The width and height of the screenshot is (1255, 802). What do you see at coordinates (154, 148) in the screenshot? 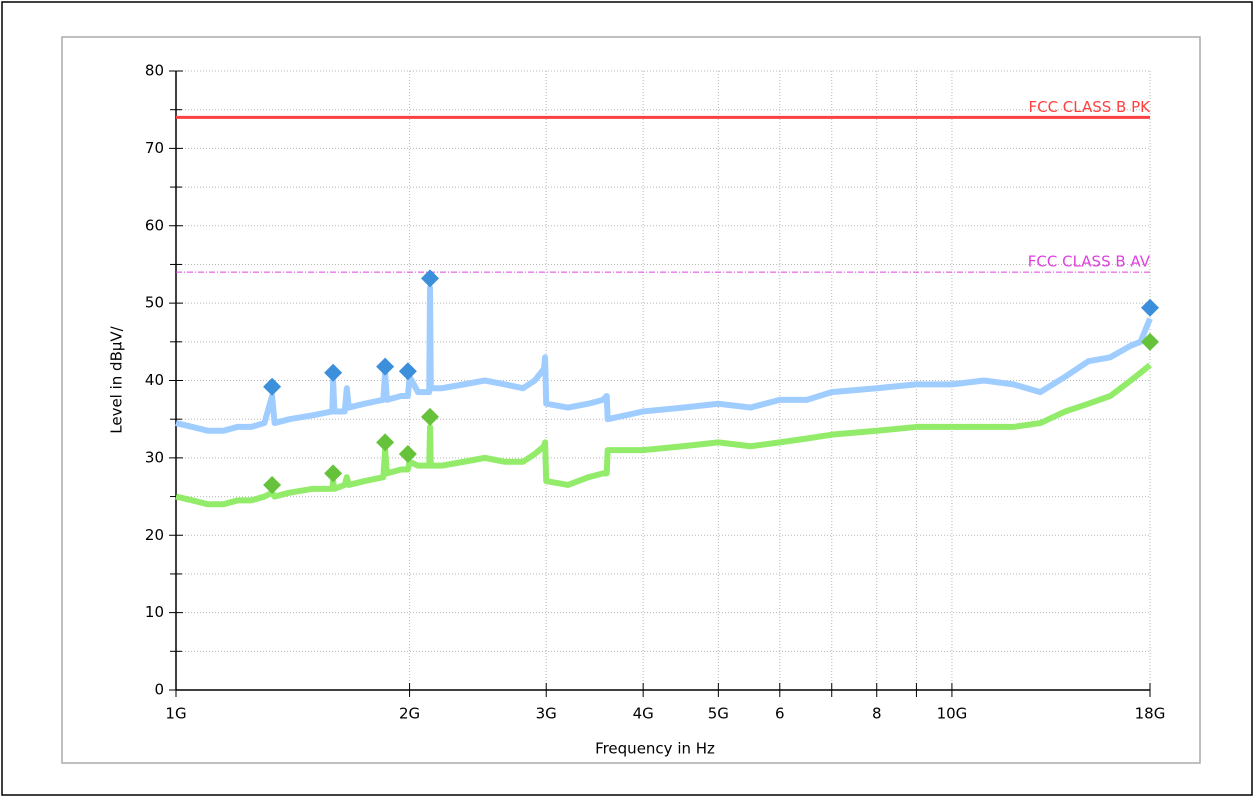
I see `y-tick-label: 70` at bounding box center [154, 148].